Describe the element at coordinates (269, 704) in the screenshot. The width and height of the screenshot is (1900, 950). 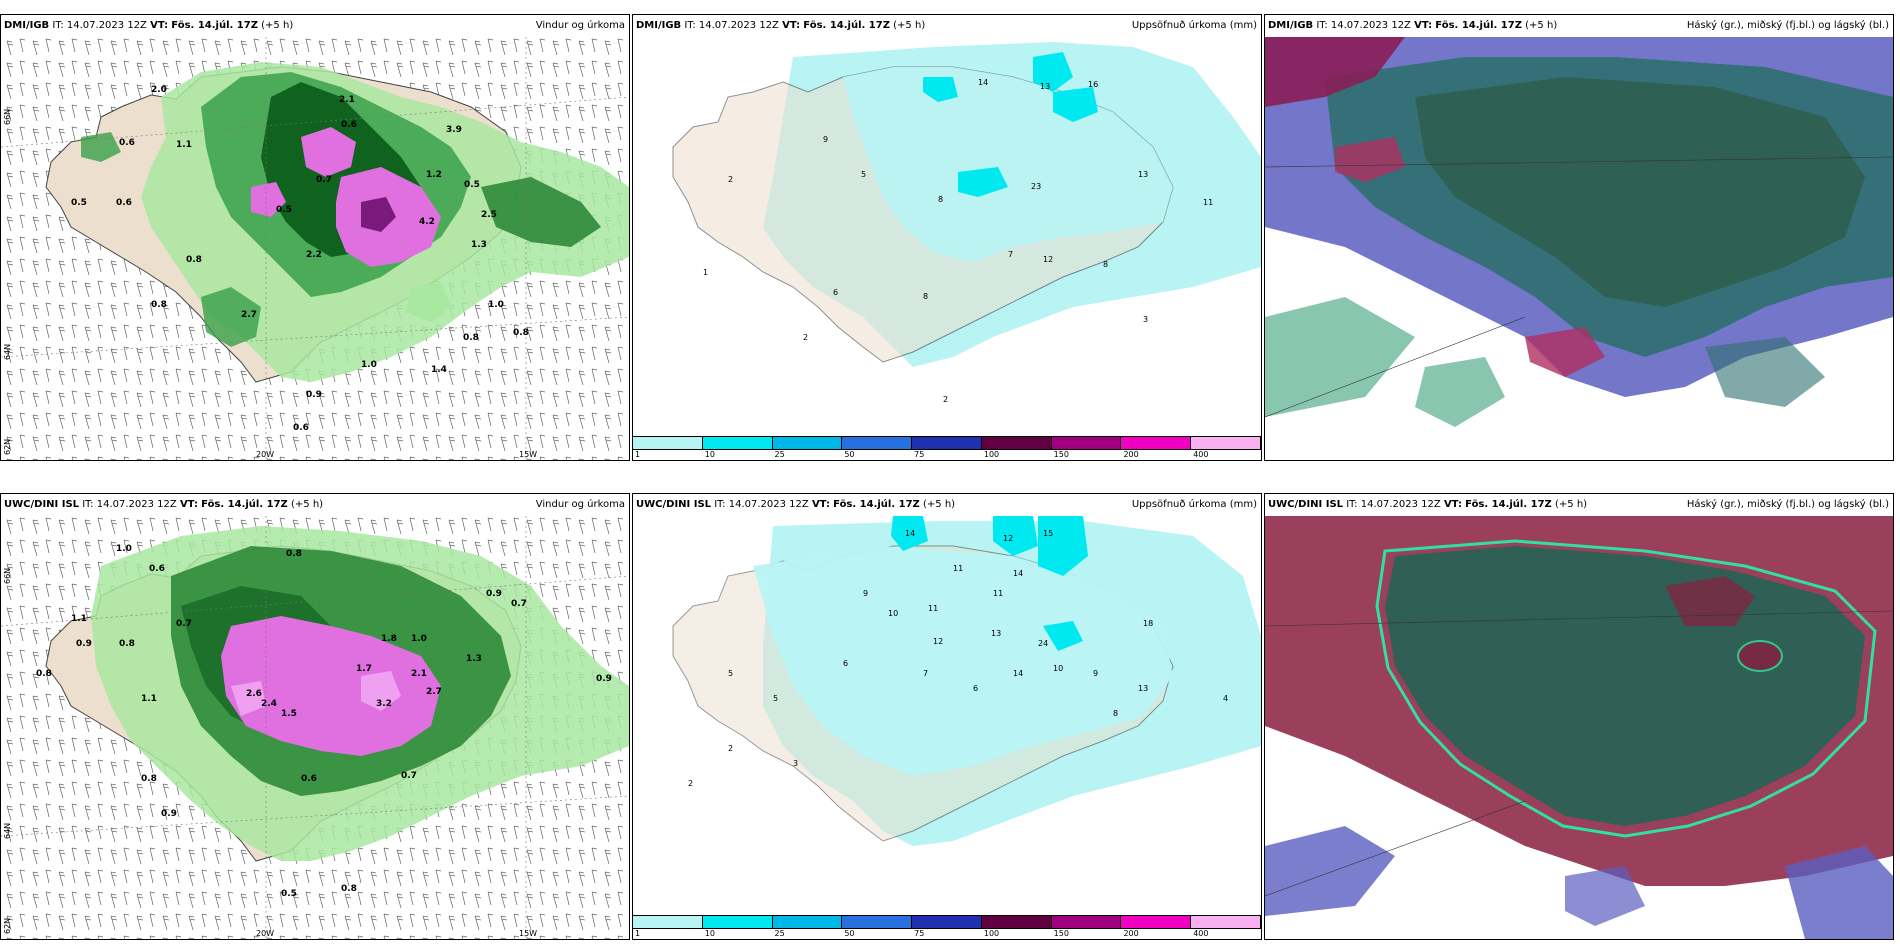
I see `precip-label: 2.4` at that location.